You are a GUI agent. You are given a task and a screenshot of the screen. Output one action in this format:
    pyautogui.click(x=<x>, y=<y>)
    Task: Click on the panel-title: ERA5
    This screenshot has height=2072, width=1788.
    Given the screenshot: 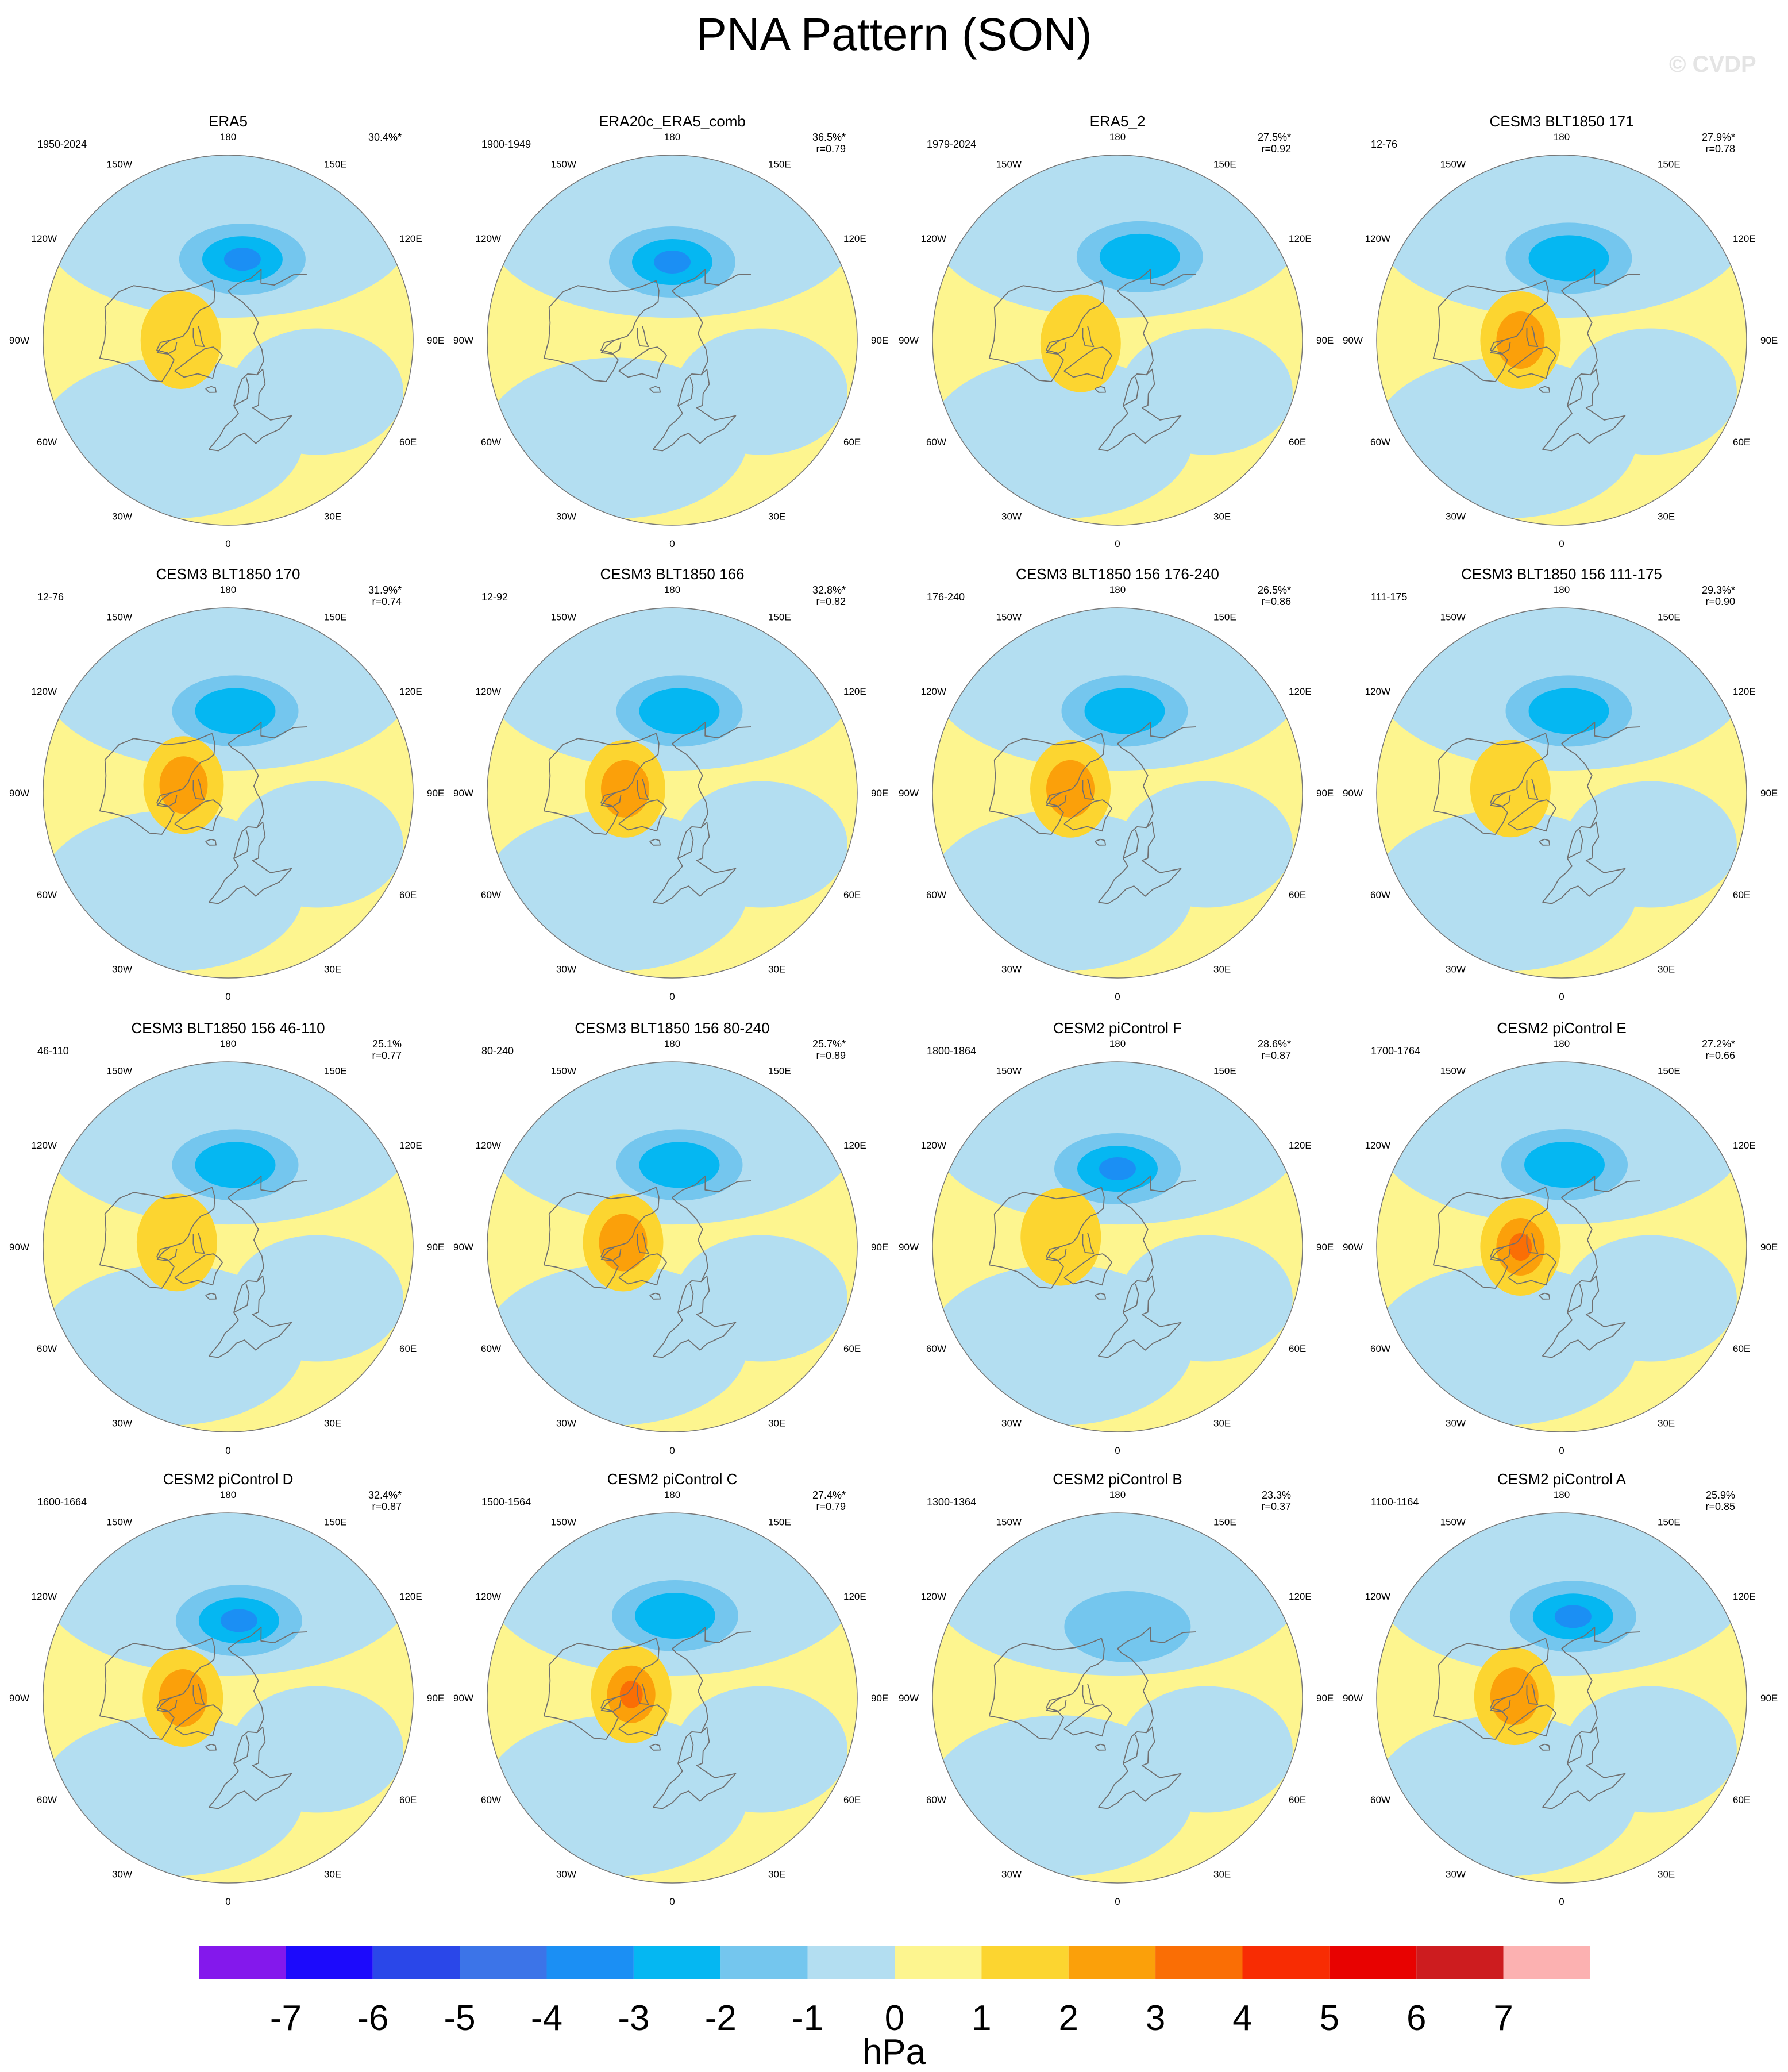 What is the action you would take?
    pyautogui.click(x=228, y=121)
    